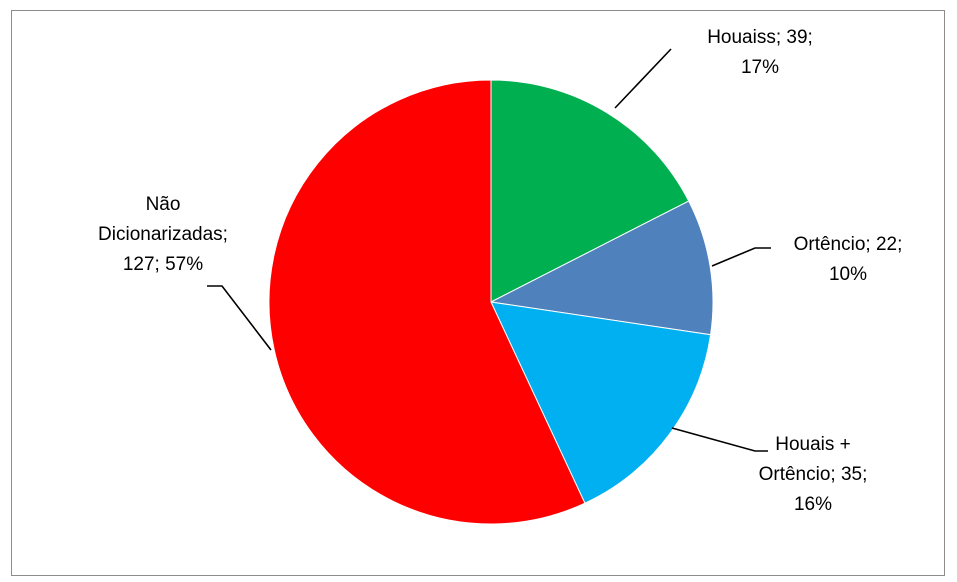 Image resolution: width=957 pixels, height=582 pixels. Describe the element at coordinates (601, 402) in the screenshot. I see `pie-slice-houais-ort-ncio` at that location.